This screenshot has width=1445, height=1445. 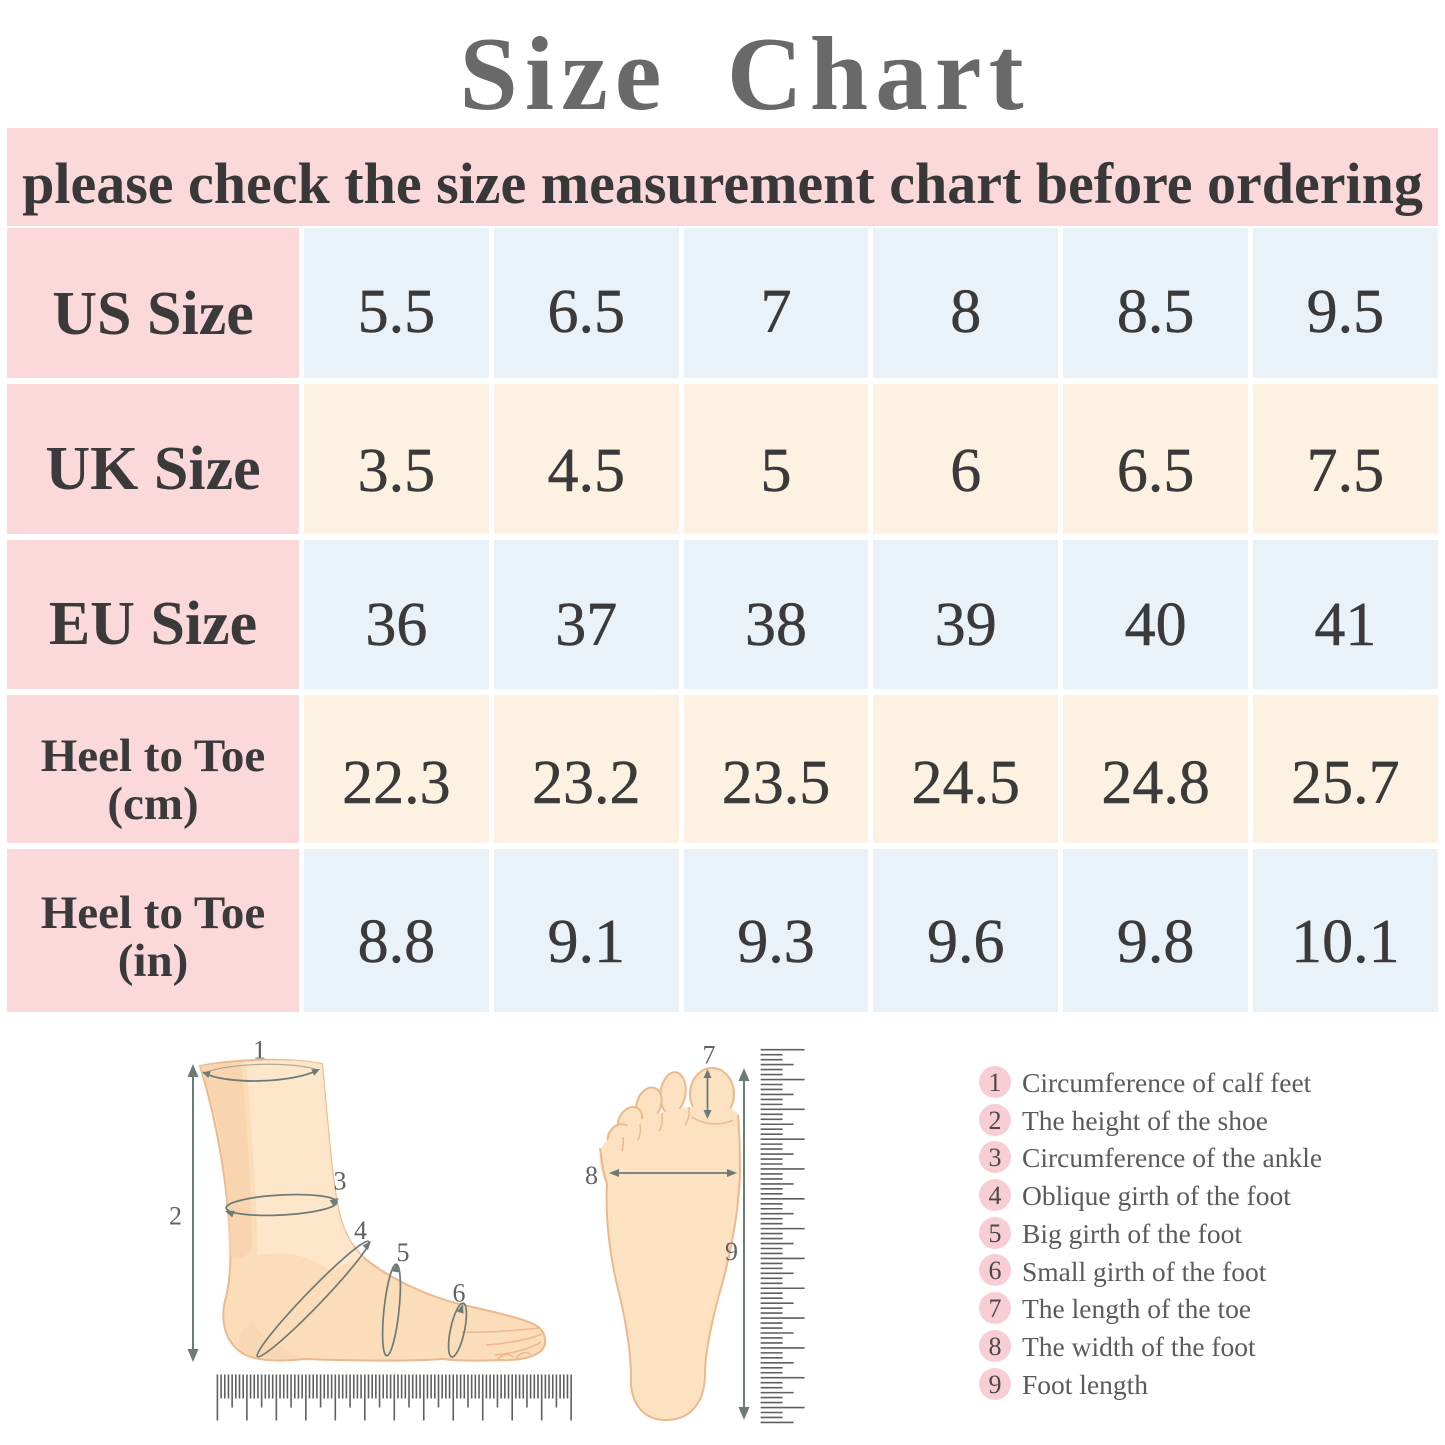 What do you see at coordinates (591, 1175) in the screenshot?
I see `svg-text: 8` at bounding box center [591, 1175].